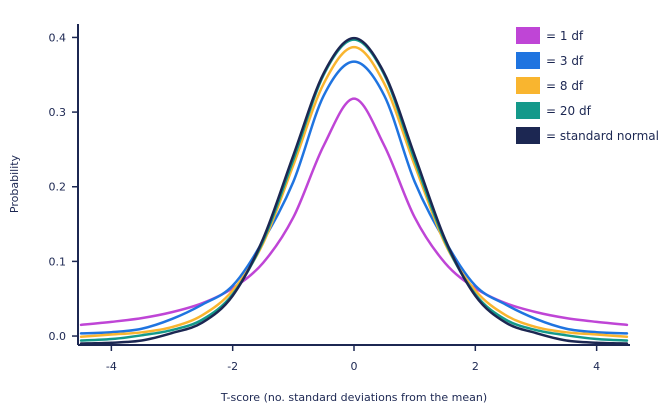  Describe the element at coordinates (569, 111) in the screenshot. I see `legend-label: = 20 df` at that location.